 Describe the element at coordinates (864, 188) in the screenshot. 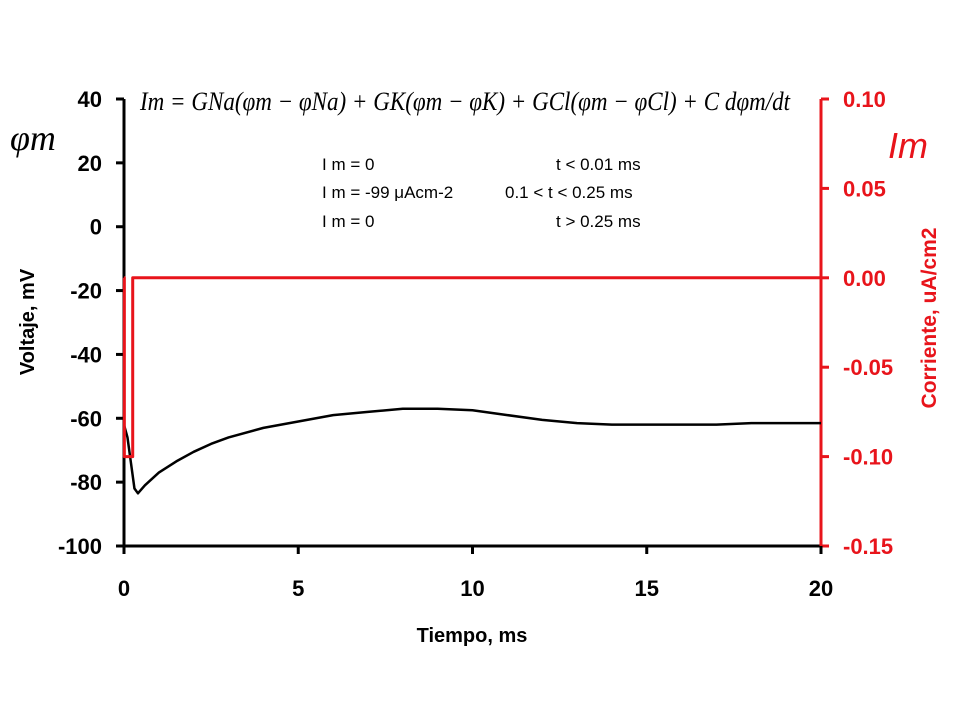

I see `y-right-tick-label: 0.05` at that location.